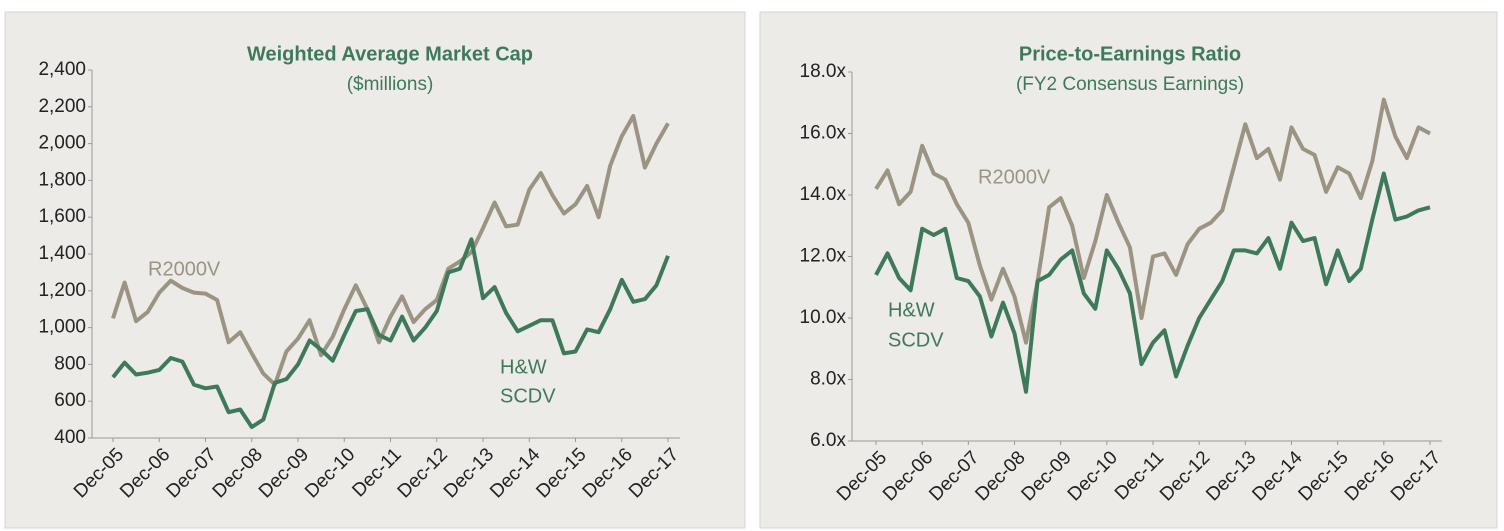 Image resolution: width=1504 pixels, height=531 pixels. What do you see at coordinates (70, 400) in the screenshot?
I see `y-tick-label: 600` at bounding box center [70, 400].